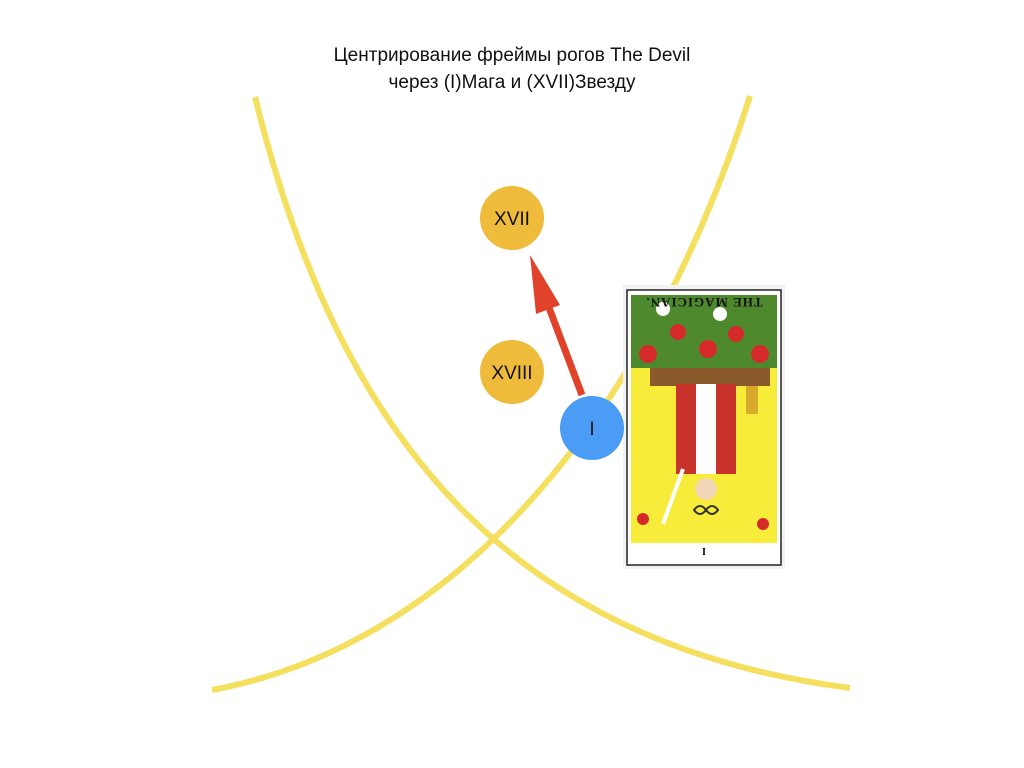 The width and height of the screenshot is (1024, 768). What do you see at coordinates (512, 82) in the screenshot?
I see `title-line-2: через (I)Мага и (XVII)Звезду` at bounding box center [512, 82].